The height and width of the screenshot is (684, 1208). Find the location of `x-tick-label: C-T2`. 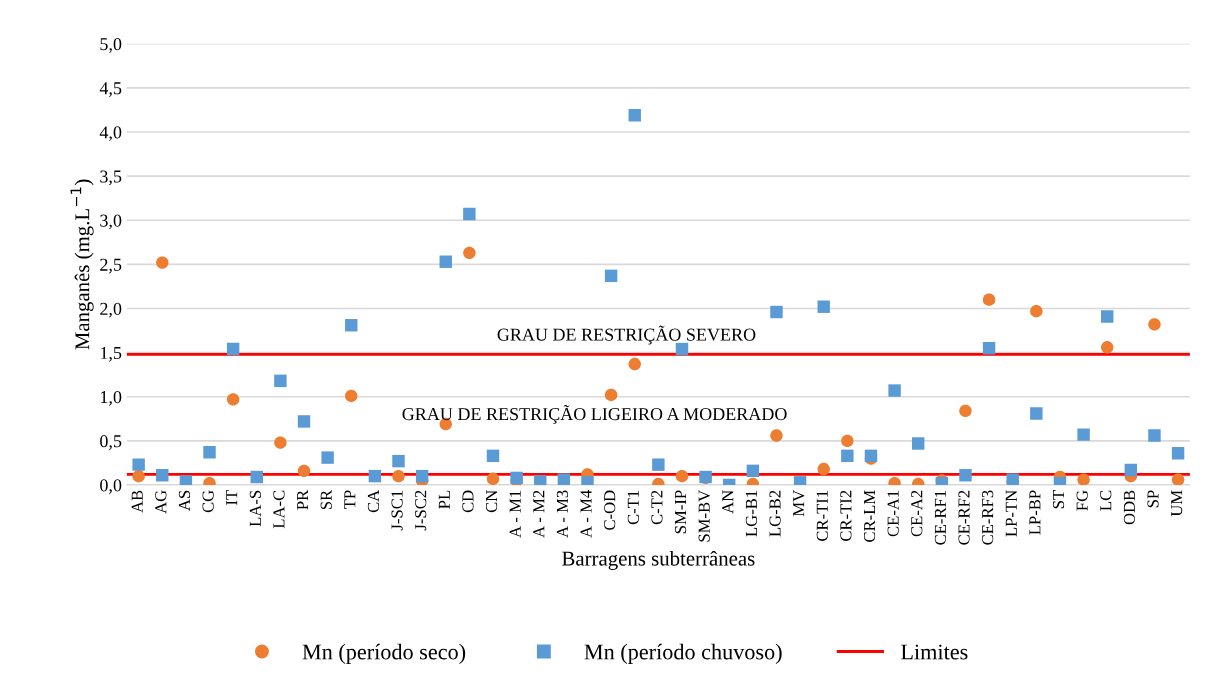

x-tick-label: C-T2 is located at coordinates (657, 507).